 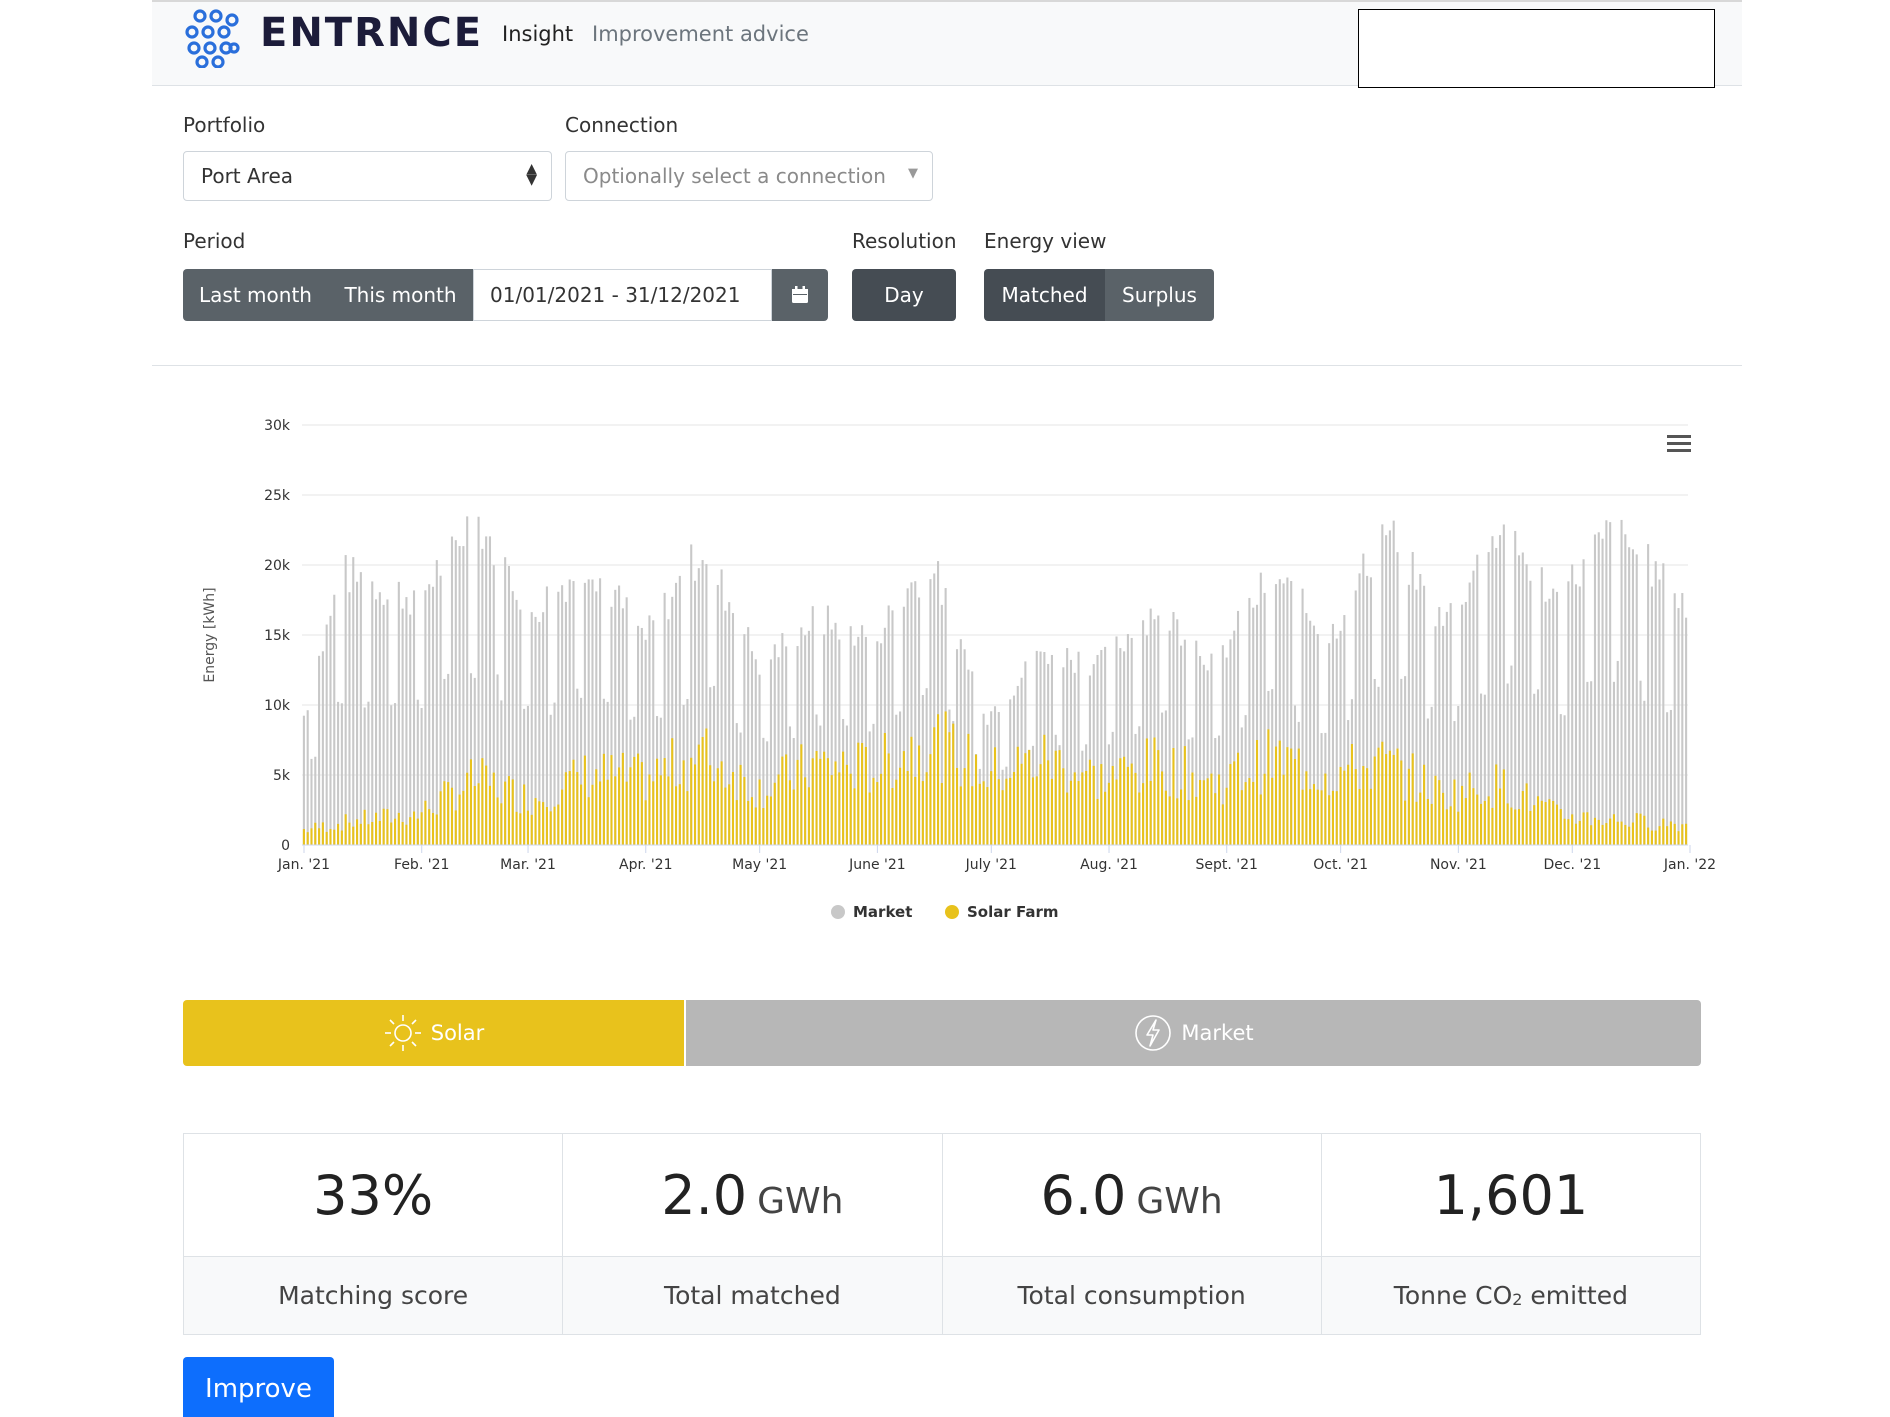 I want to click on this-month-button: This month, so click(x=400, y=295).